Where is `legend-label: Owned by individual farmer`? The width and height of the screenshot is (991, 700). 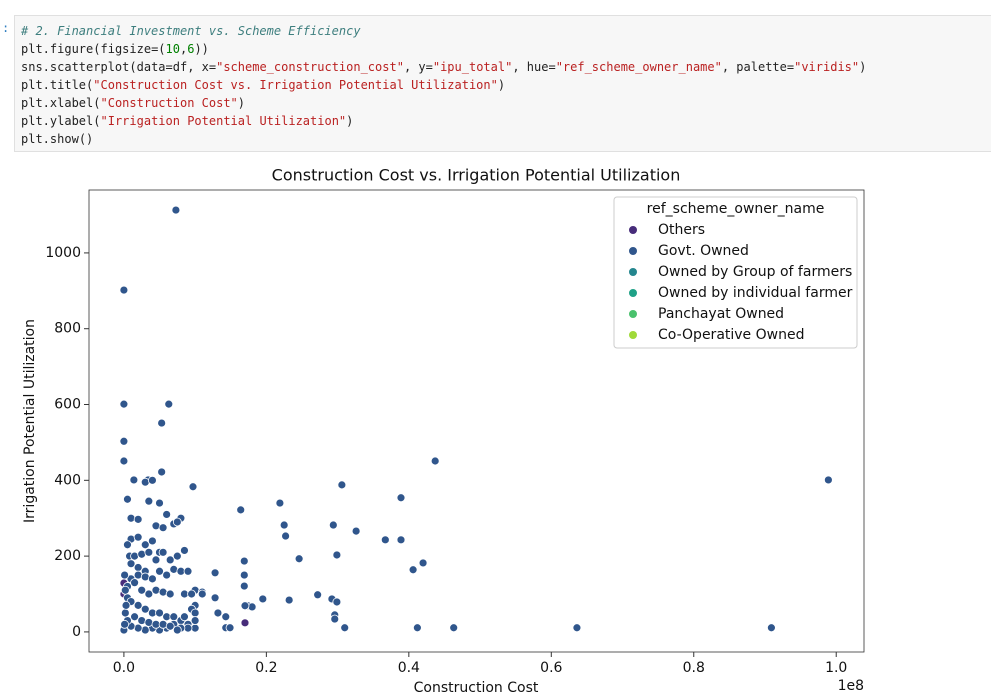
legend-label: Owned by individual farmer is located at coordinates (755, 293).